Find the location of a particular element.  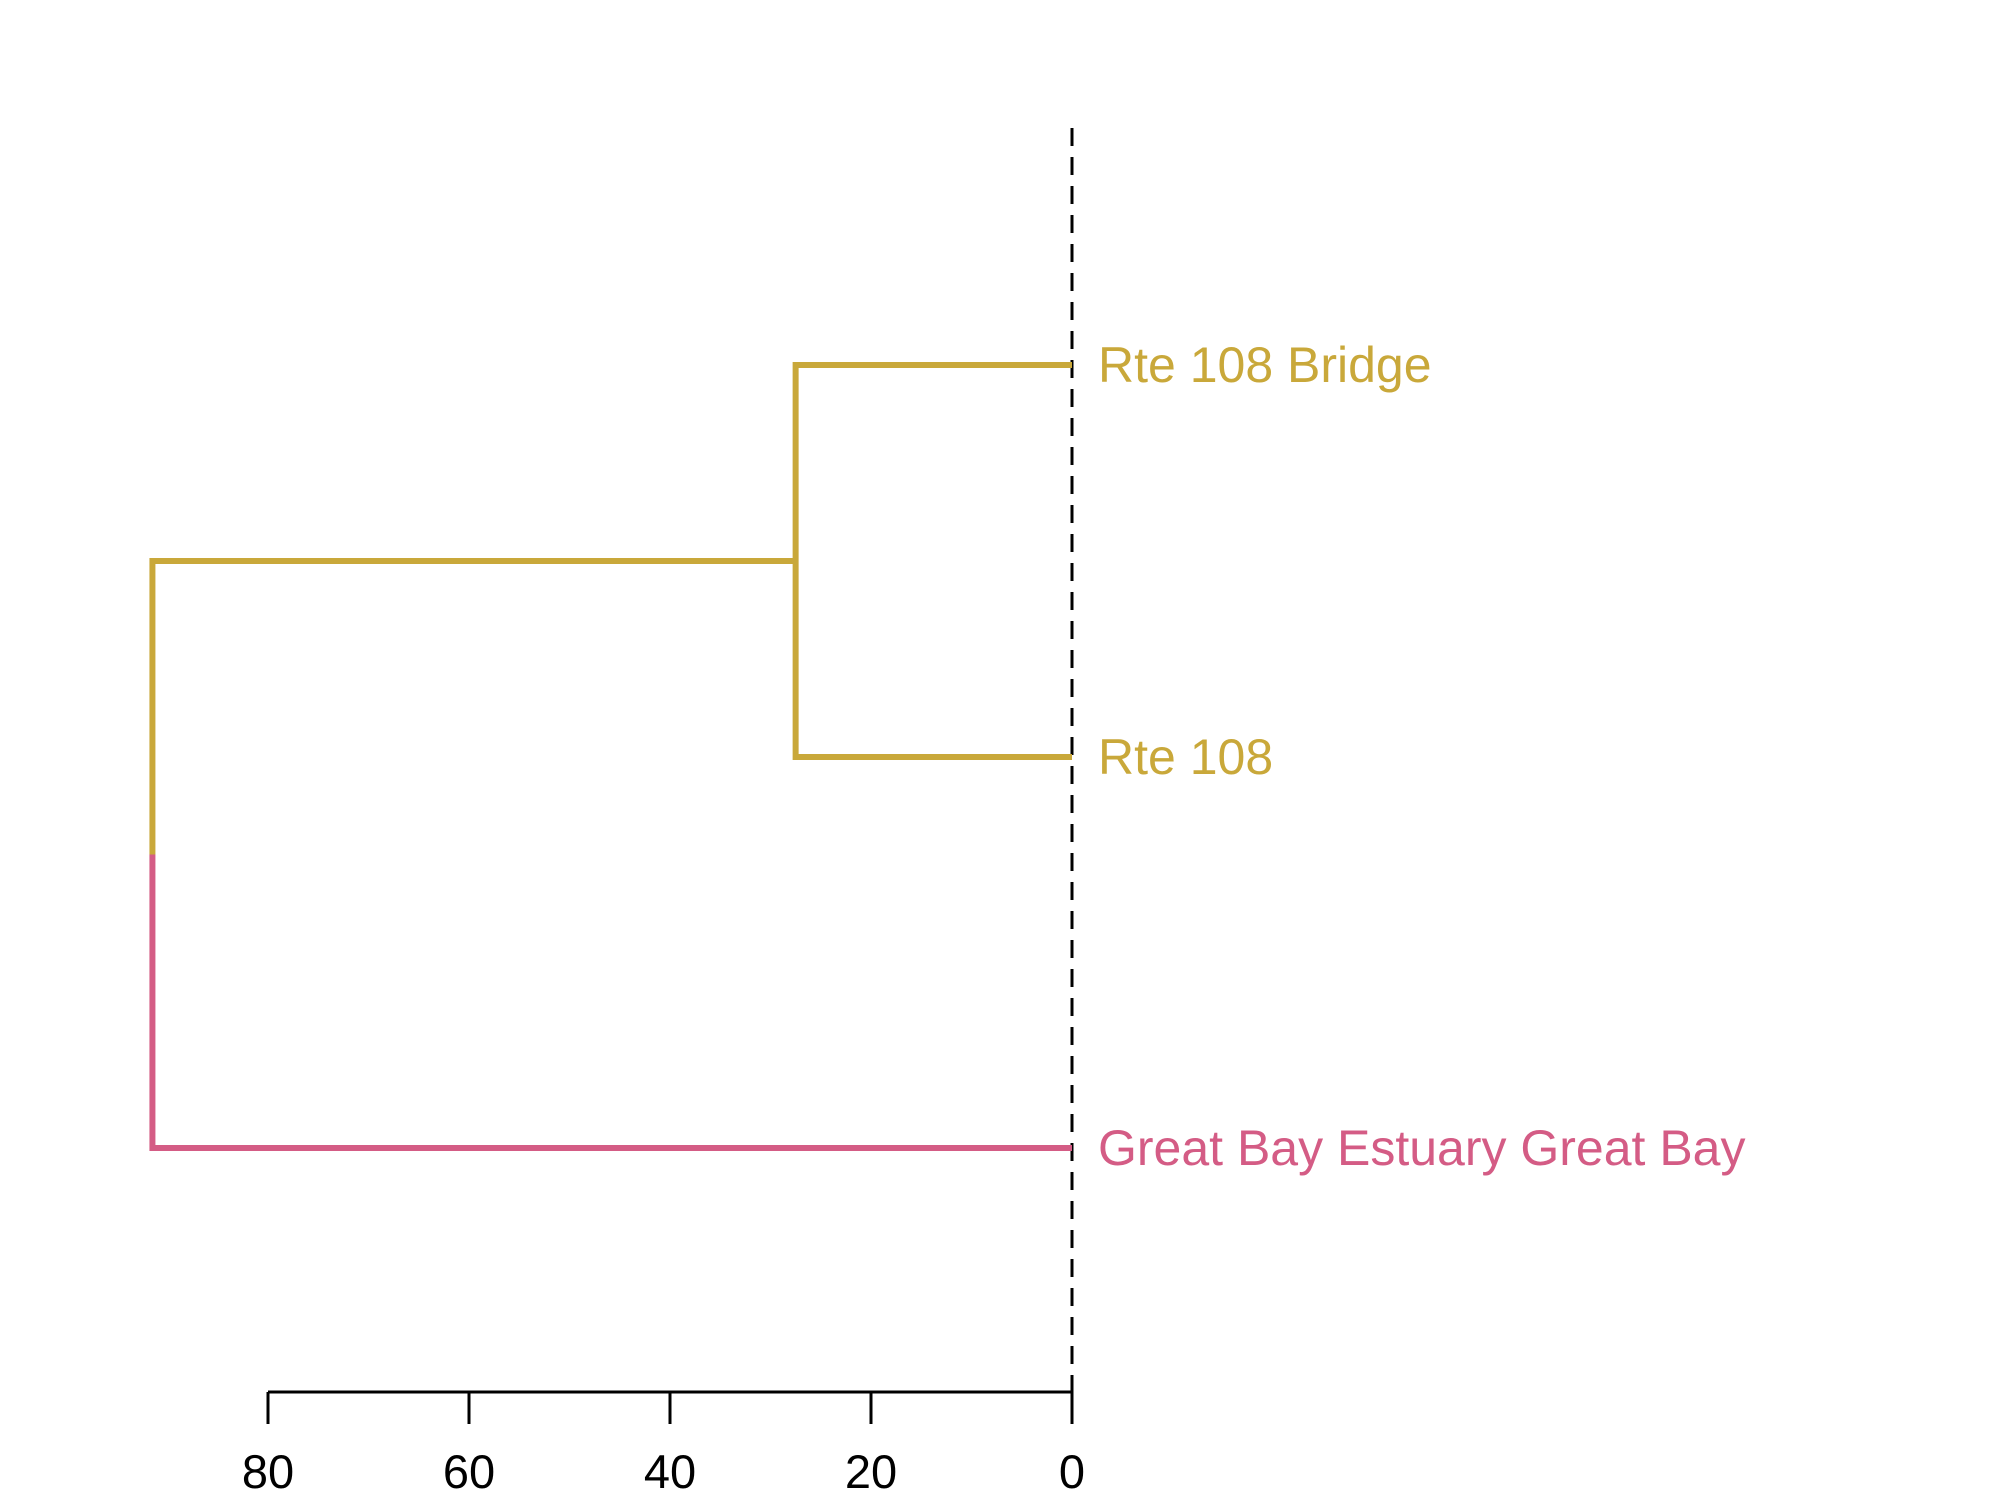

tick-label: 40 is located at coordinates (670, 1471).